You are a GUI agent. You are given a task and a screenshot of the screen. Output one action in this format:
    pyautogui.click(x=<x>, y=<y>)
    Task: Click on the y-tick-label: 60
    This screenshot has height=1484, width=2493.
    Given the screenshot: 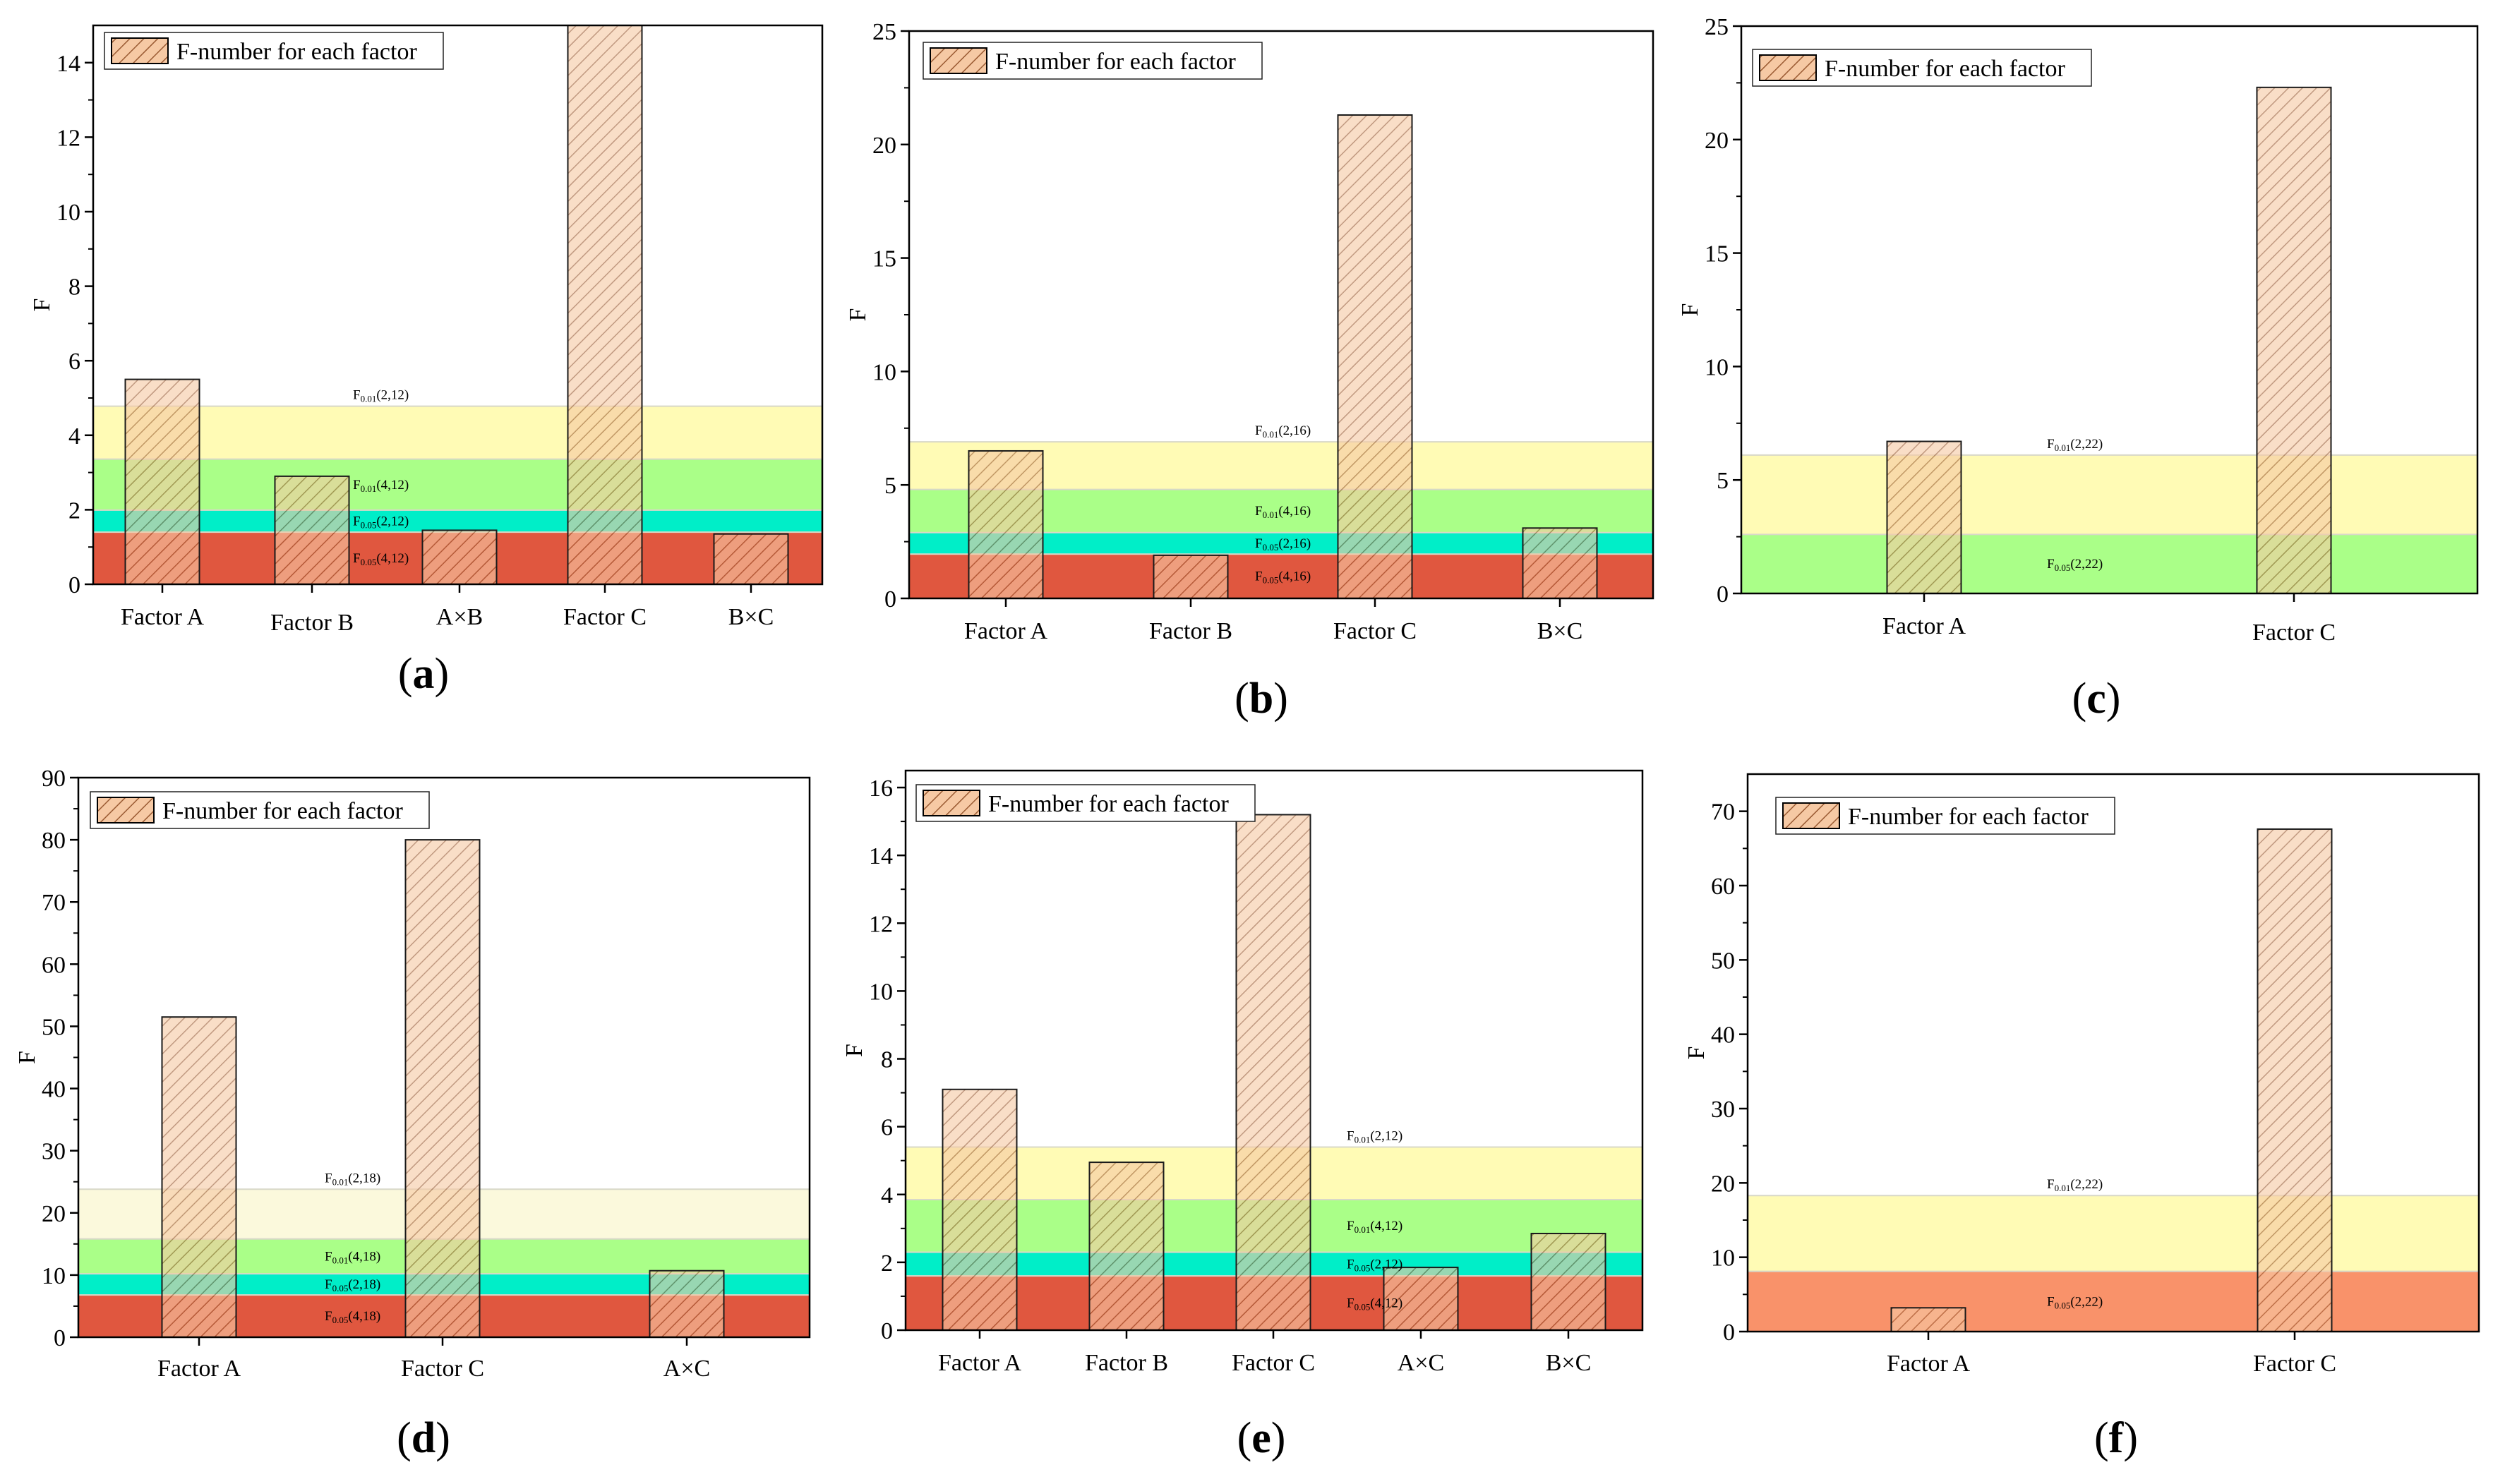 What is the action you would take?
    pyautogui.click(x=1723, y=887)
    